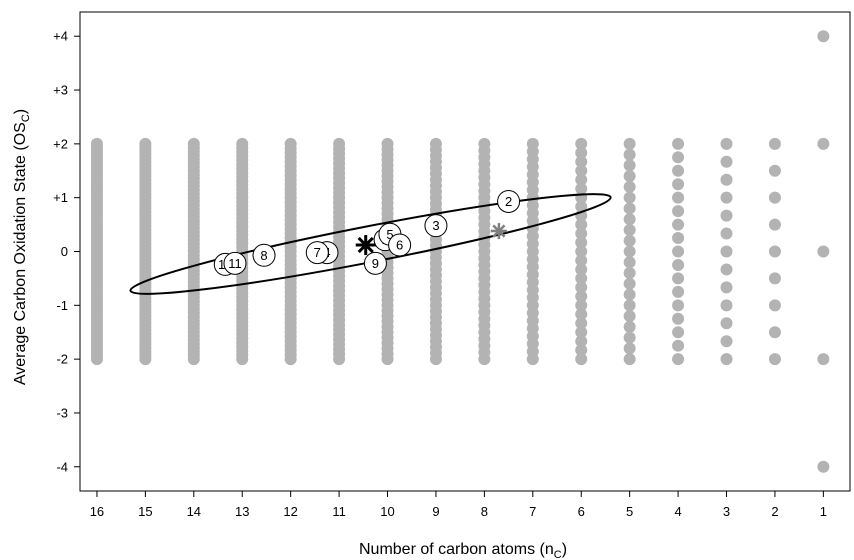  Describe the element at coordinates (677, 511) in the screenshot. I see `x-tick-label: 4` at that location.